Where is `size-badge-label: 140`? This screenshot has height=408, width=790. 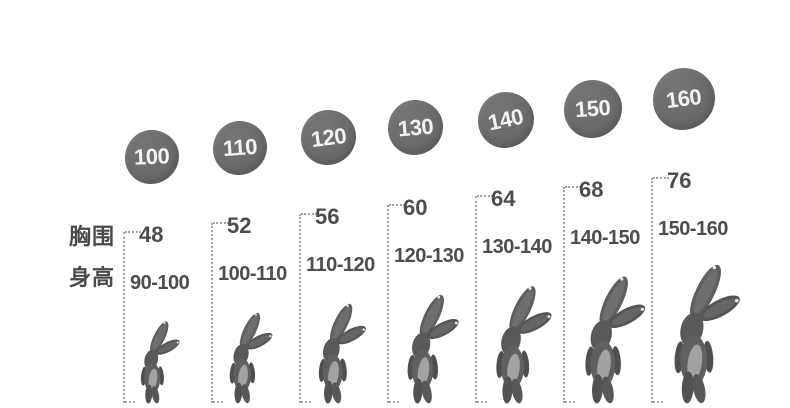 size-badge-label: 140 is located at coordinates (506, 119).